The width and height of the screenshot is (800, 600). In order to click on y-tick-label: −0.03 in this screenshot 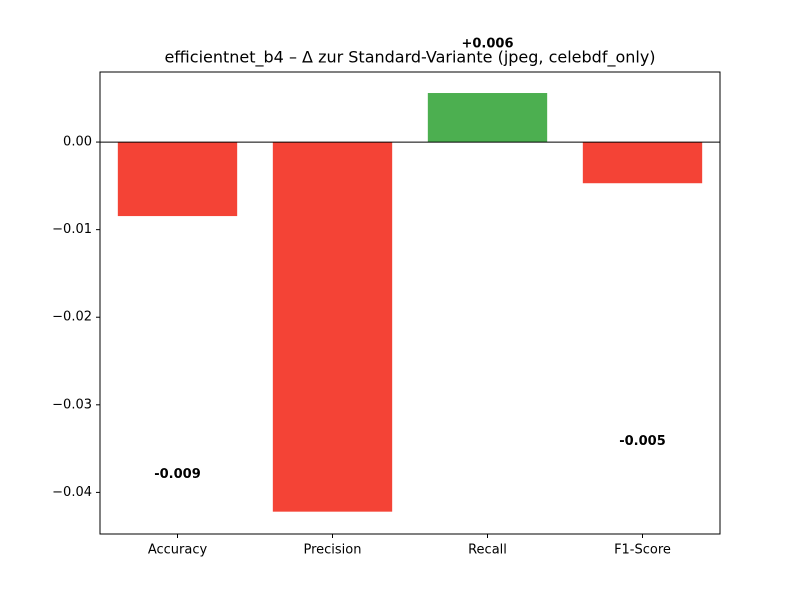, I will do `click(72, 404)`.